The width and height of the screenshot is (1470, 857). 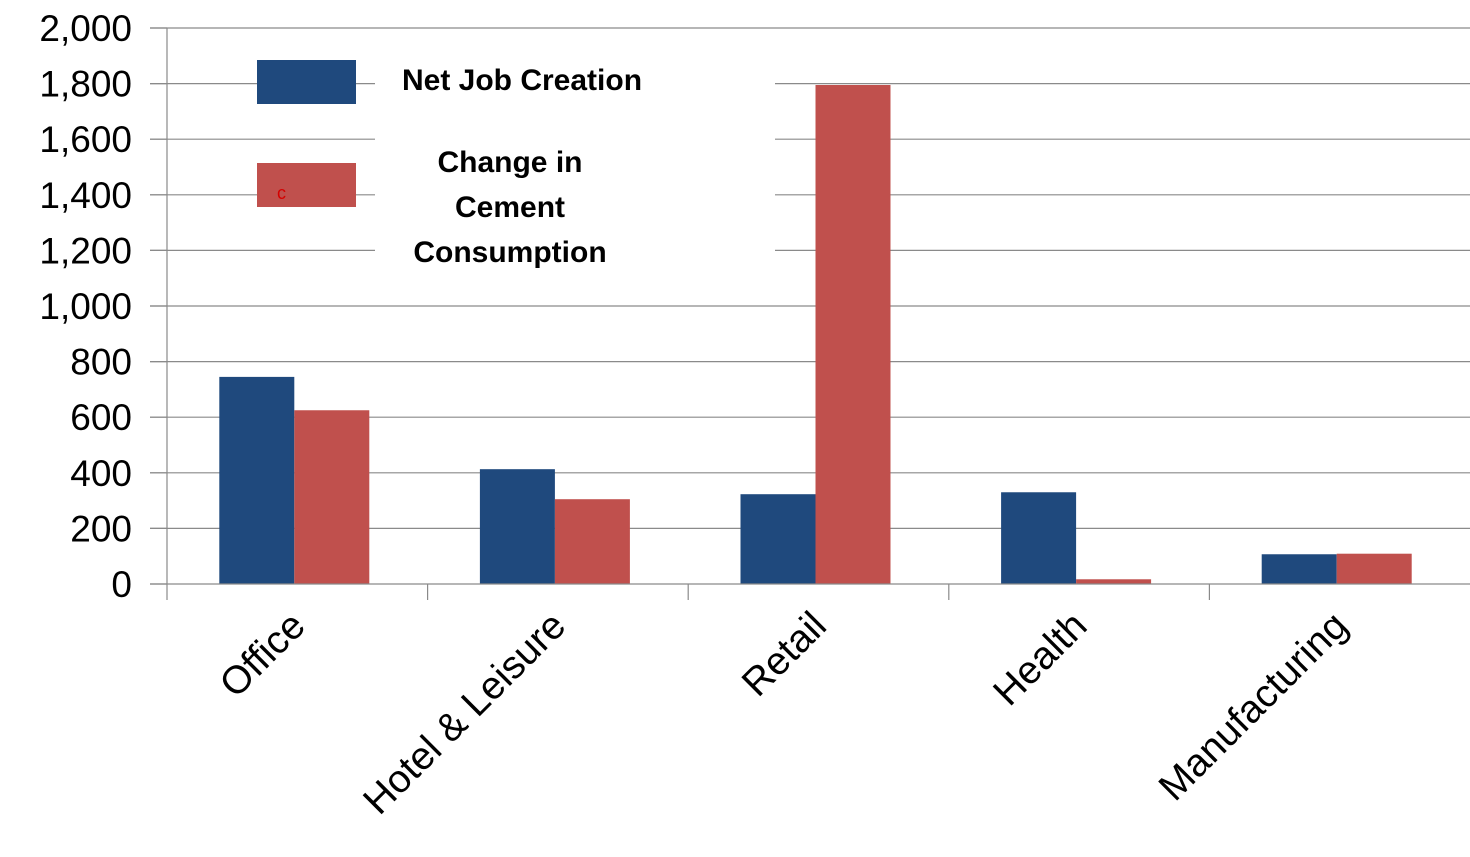 I want to click on bar-change-in-cement-consumption-hotel-and-leisure, so click(x=592, y=541).